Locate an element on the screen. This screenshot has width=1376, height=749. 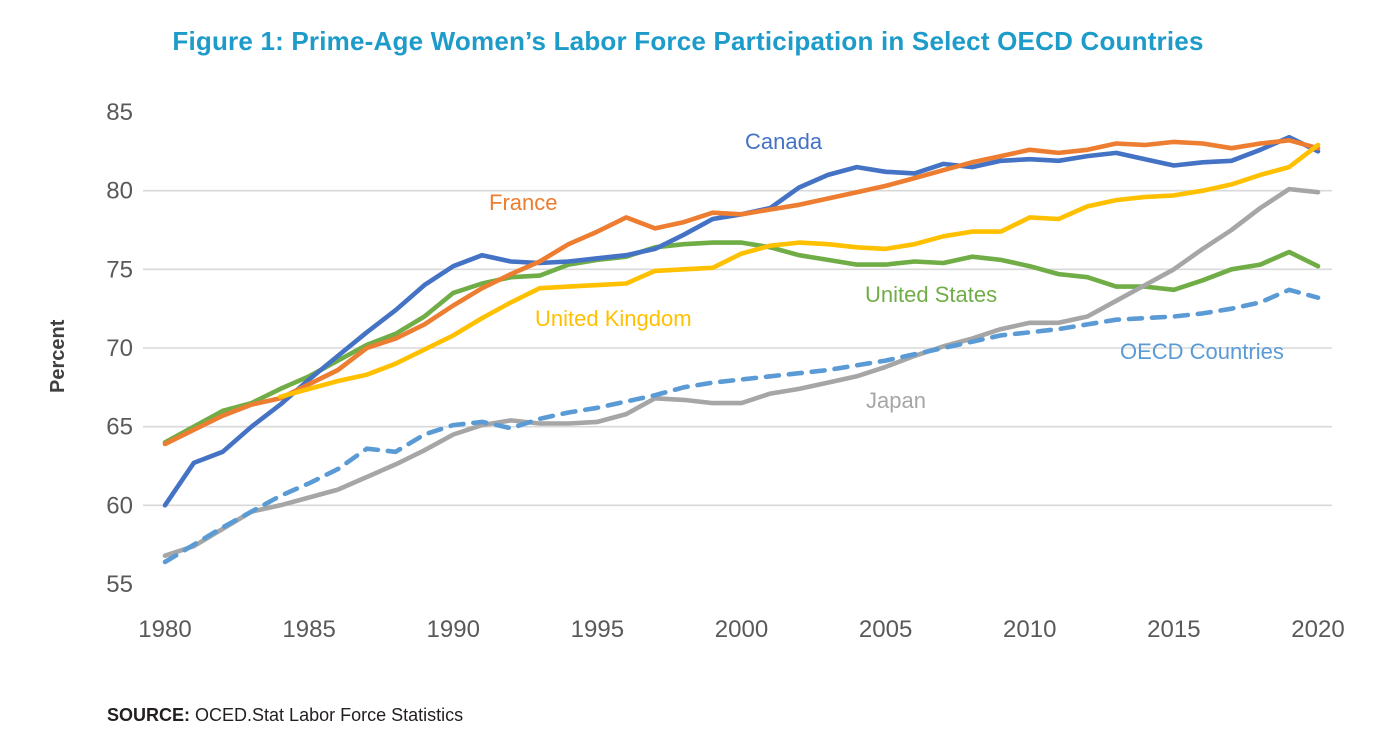
series-label-france: France is located at coordinates (523, 202).